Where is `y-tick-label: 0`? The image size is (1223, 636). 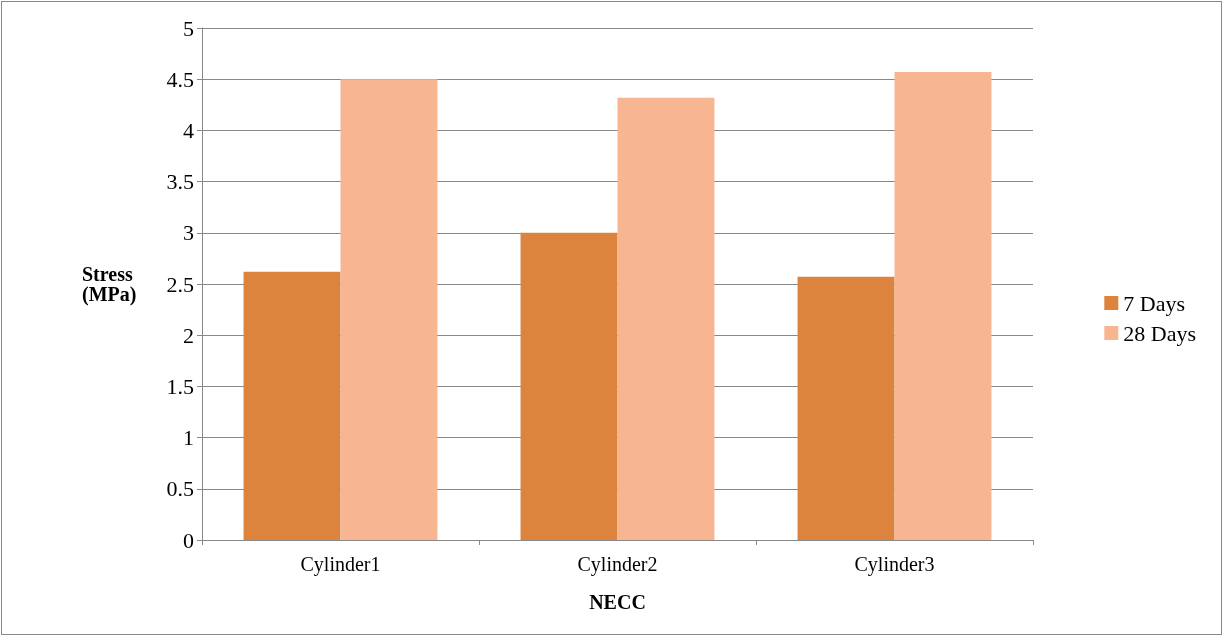 y-tick-label: 0 is located at coordinates (188, 540).